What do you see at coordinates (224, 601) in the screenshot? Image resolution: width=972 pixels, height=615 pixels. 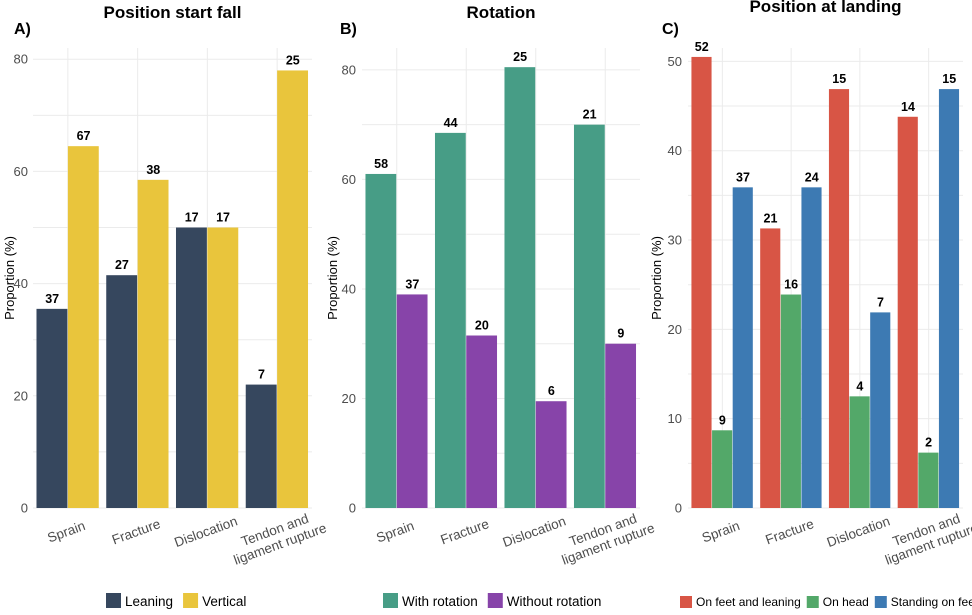 I see `legend-label: Vertical` at bounding box center [224, 601].